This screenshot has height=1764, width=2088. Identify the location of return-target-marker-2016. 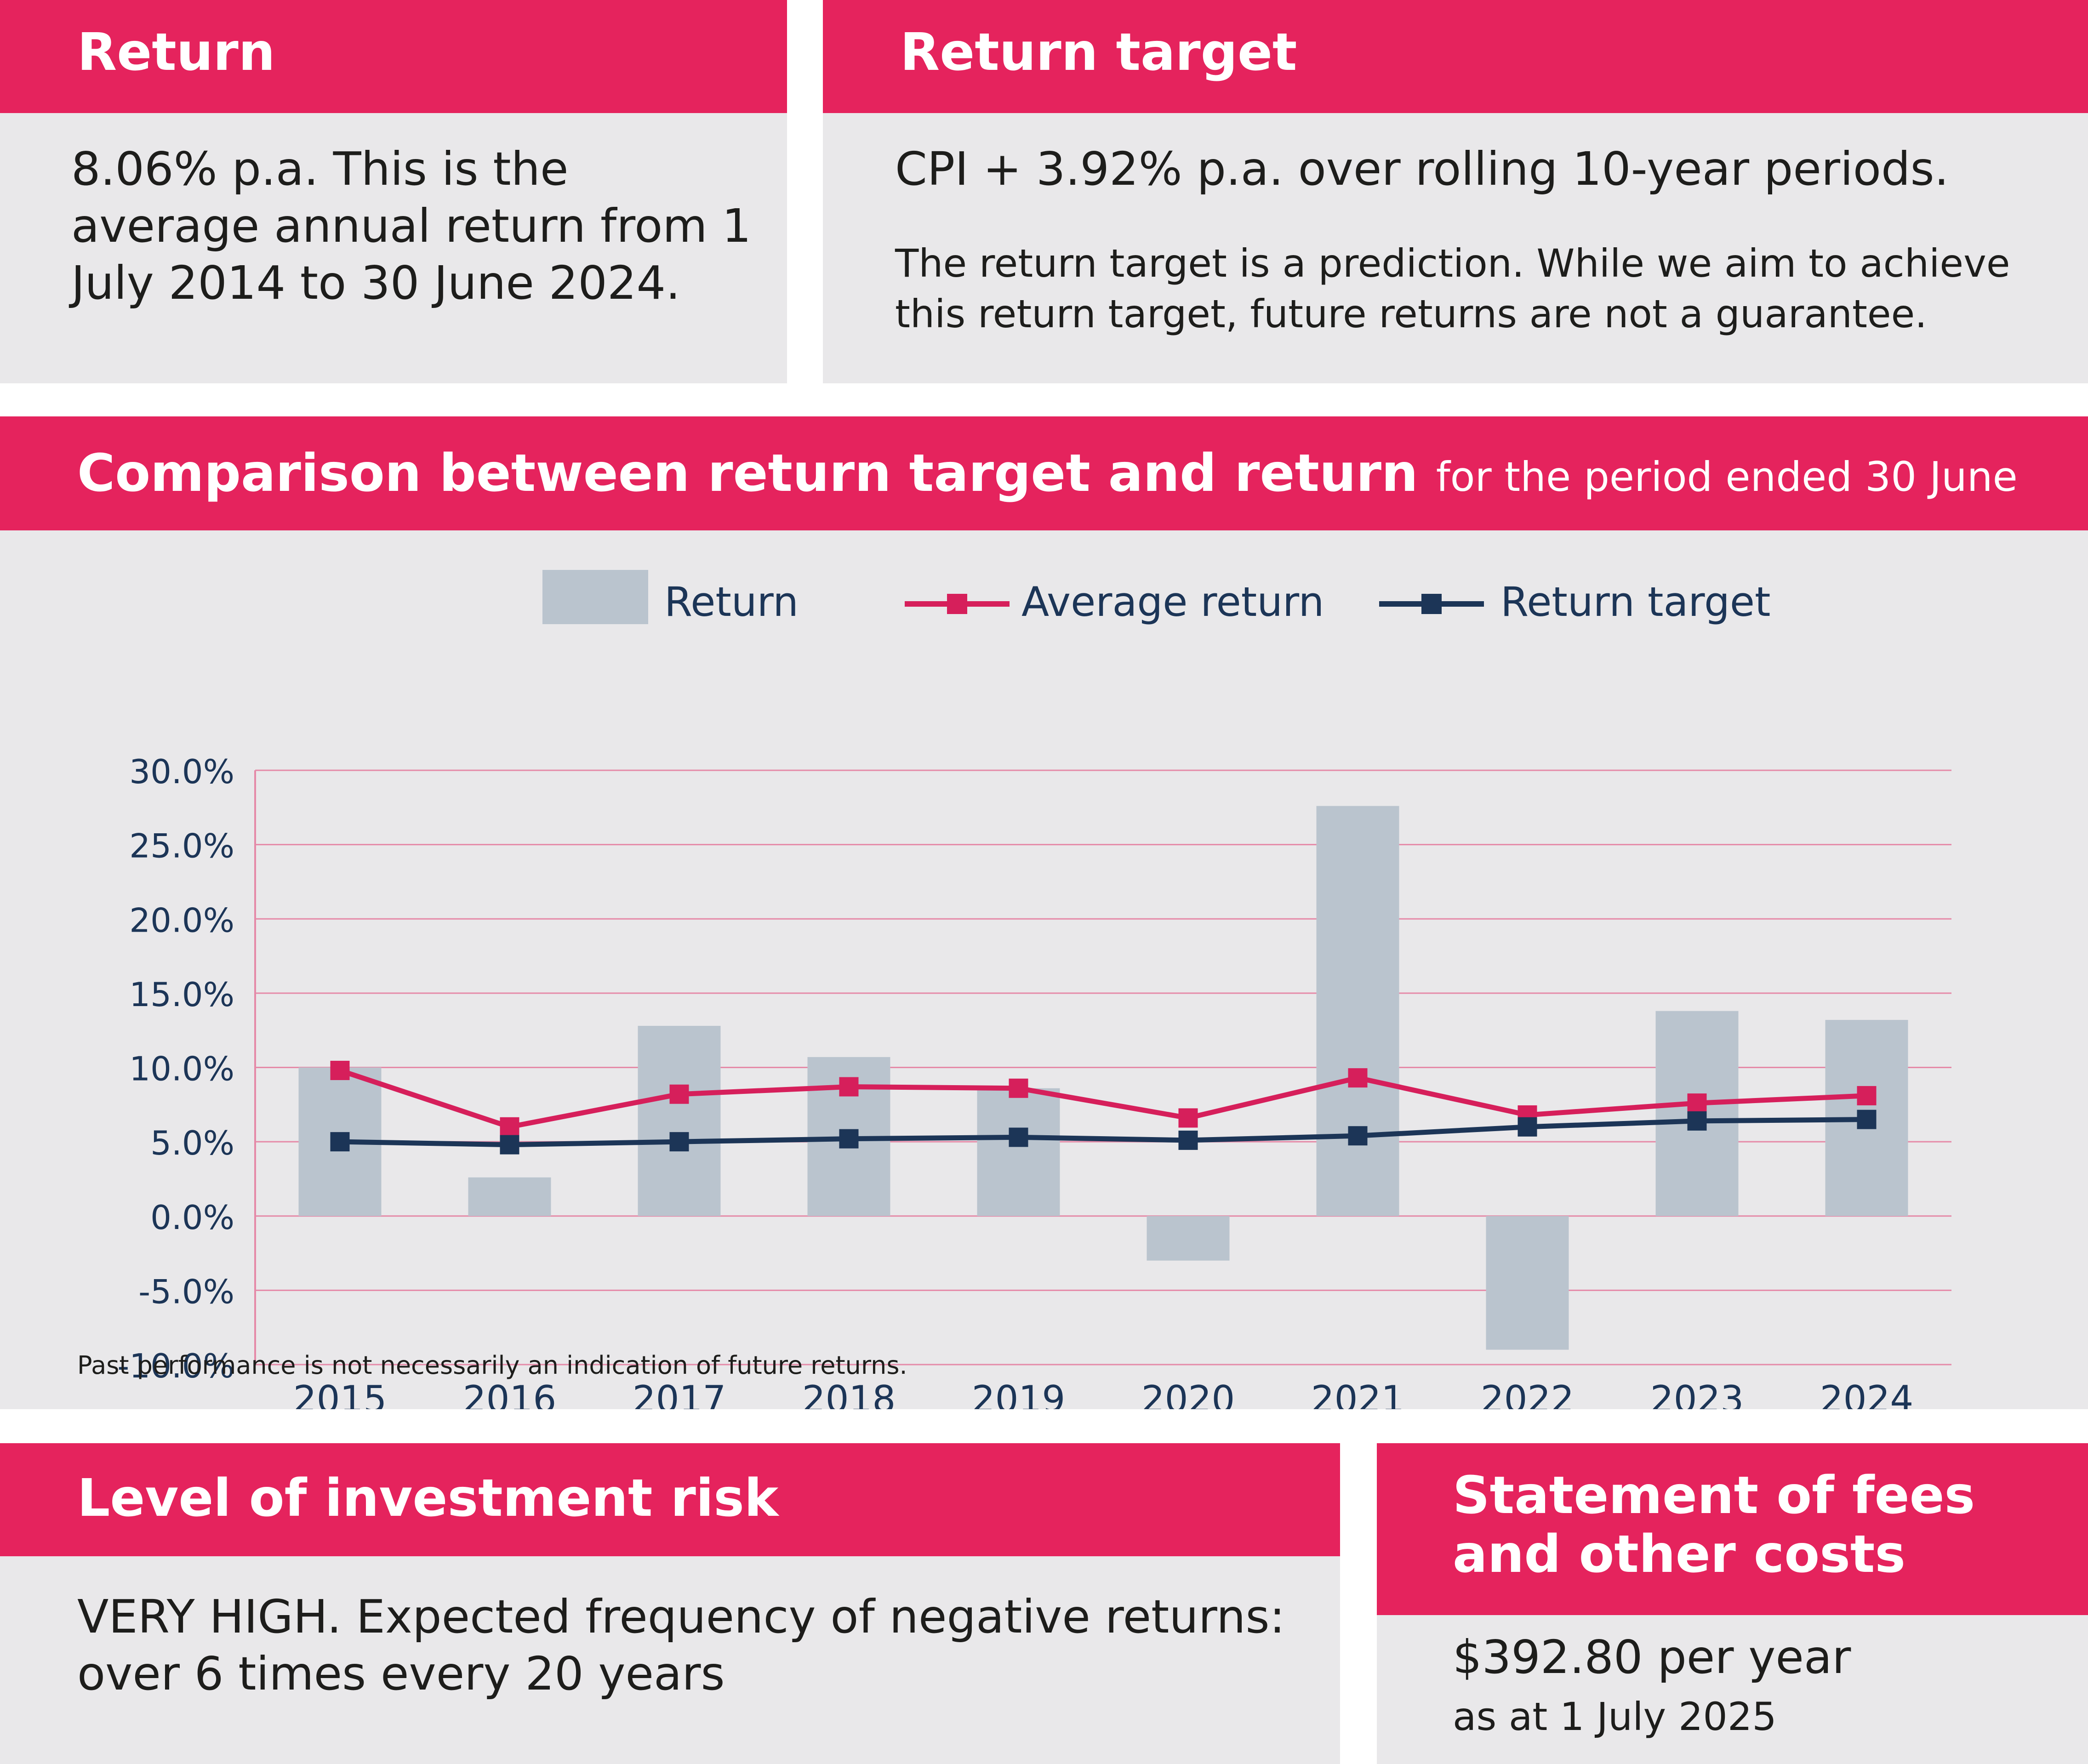
(509, 1145).